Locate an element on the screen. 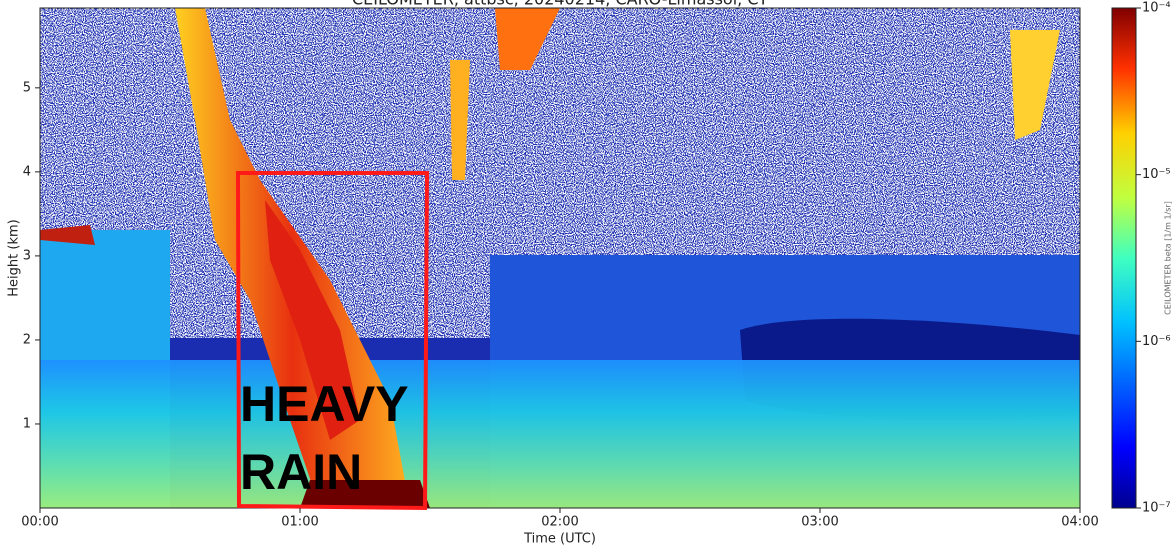 Image resolution: width=1175 pixels, height=550 pixels. x-tick-label: 01:00 is located at coordinates (299, 522).